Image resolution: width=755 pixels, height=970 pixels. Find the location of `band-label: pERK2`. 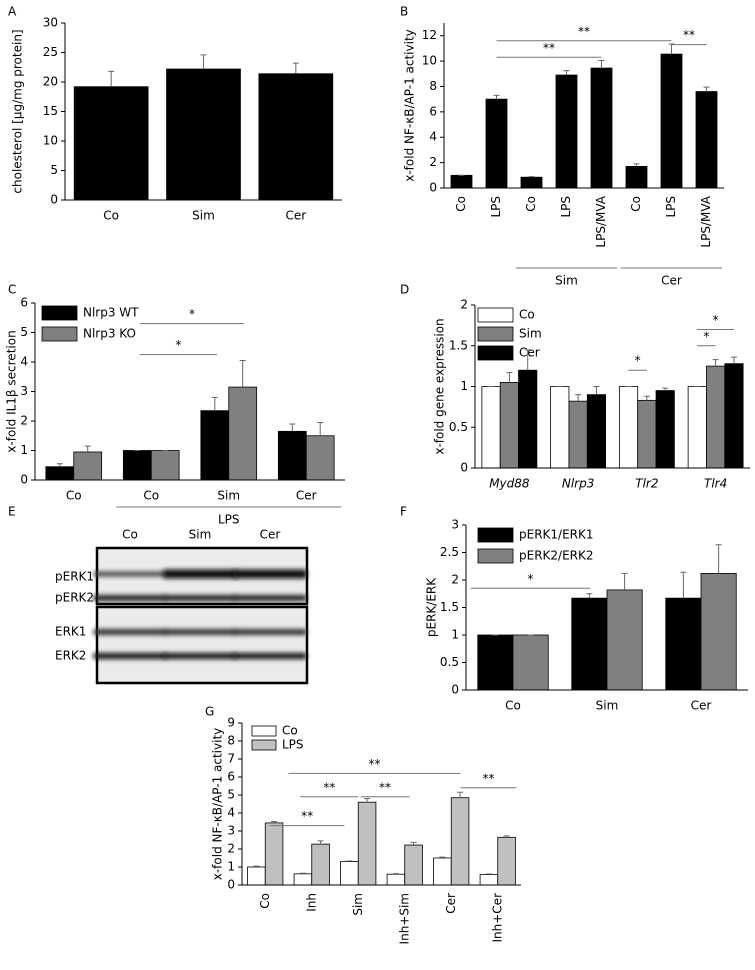

band-label: pERK2 is located at coordinates (74, 598).